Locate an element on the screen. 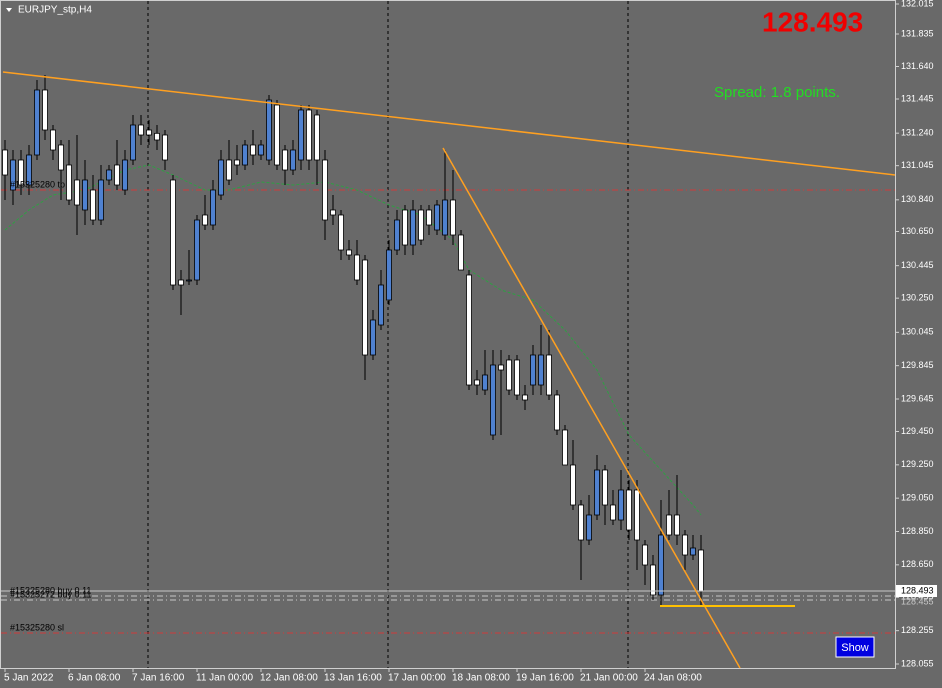  y-tick-label: 129.250 is located at coordinates (917, 464).